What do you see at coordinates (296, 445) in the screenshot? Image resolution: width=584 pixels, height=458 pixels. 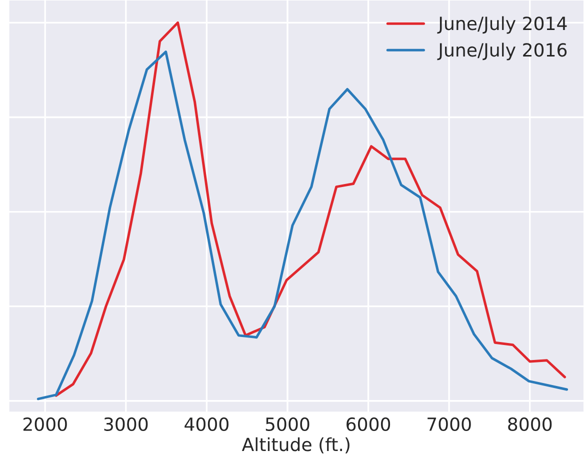 I see `x-axis-title: Altitude (ft.)` at bounding box center [296, 445].